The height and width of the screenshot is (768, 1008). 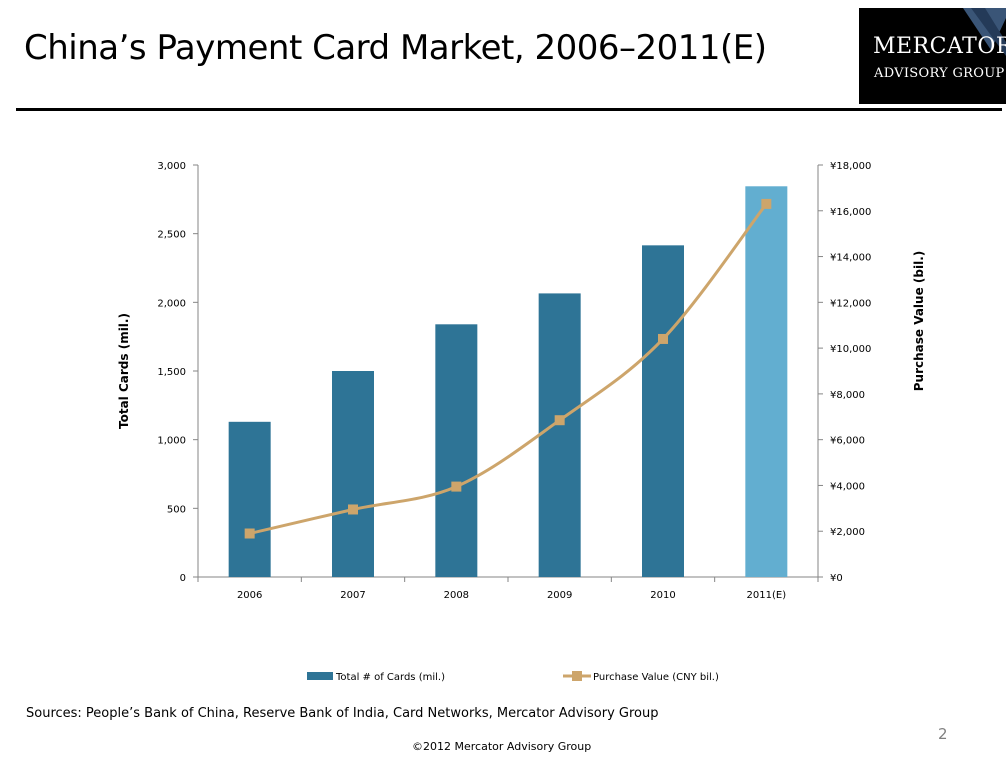 I want to click on left-axis-title: Total Cards (mil.), so click(x=124, y=371).